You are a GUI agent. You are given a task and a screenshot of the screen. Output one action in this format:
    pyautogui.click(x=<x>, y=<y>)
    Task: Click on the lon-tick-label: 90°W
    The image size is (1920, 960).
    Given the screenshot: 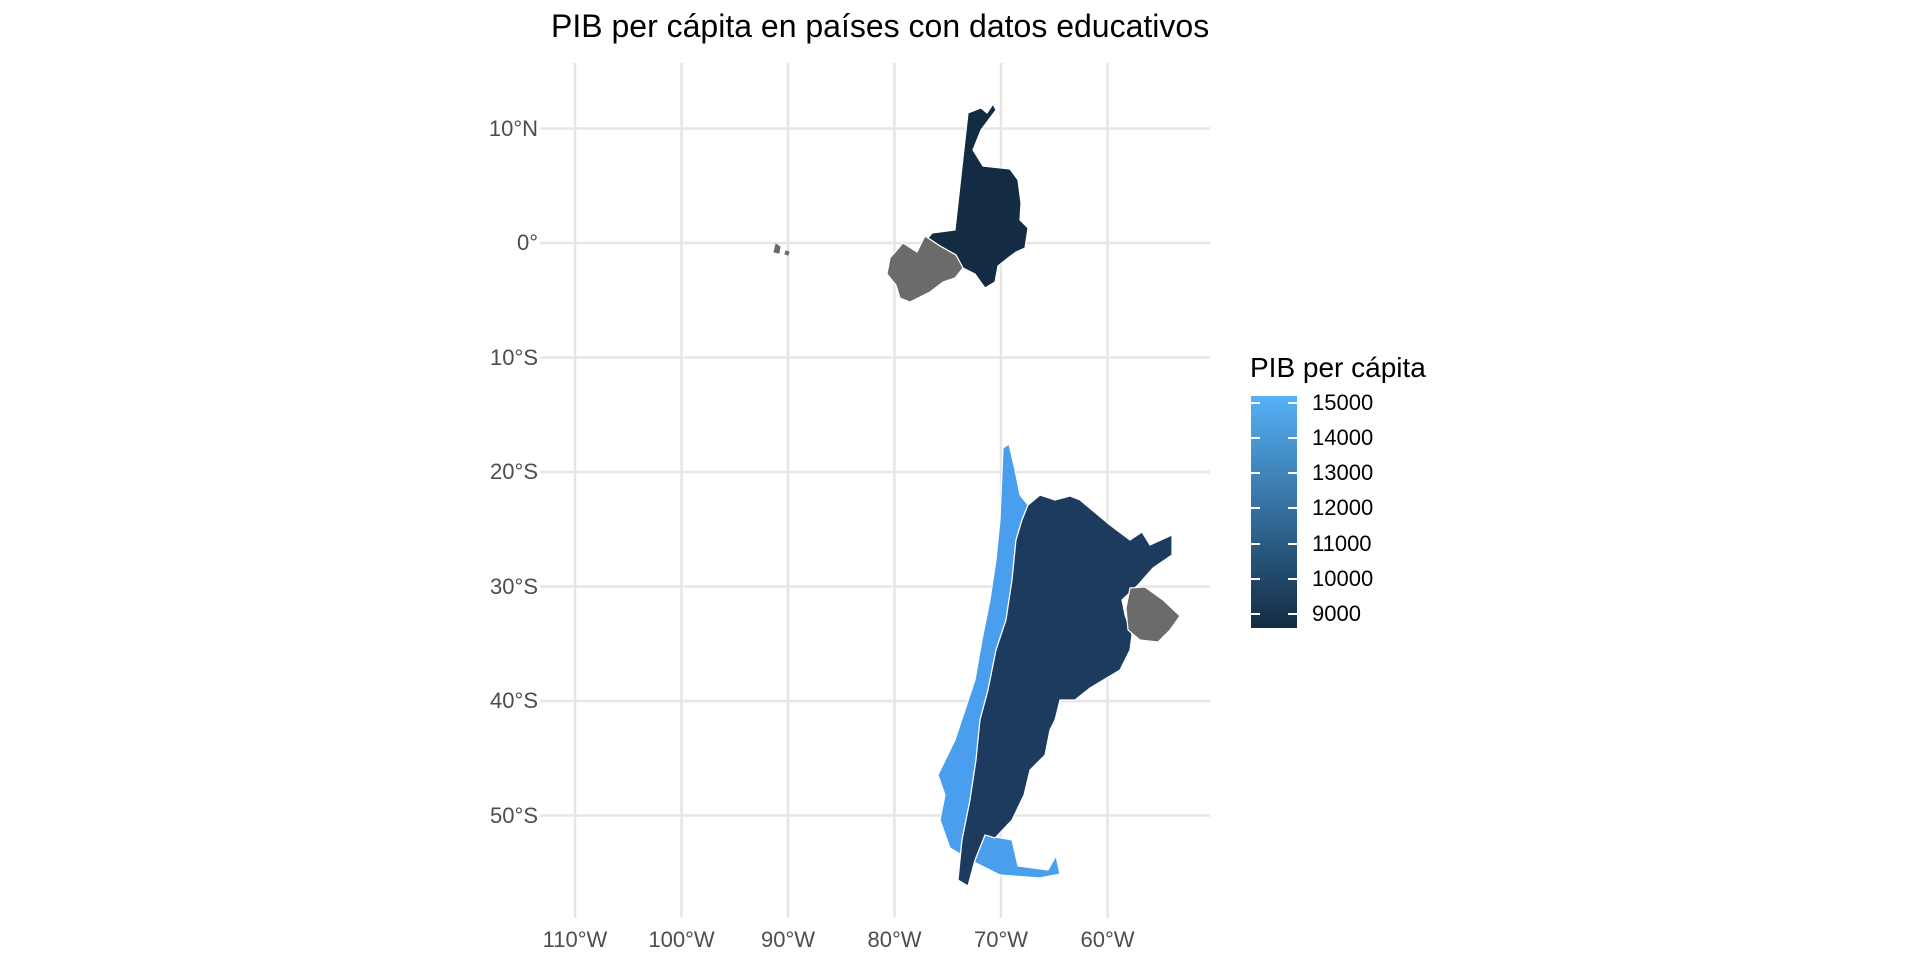 What is the action you would take?
    pyautogui.click(x=788, y=939)
    